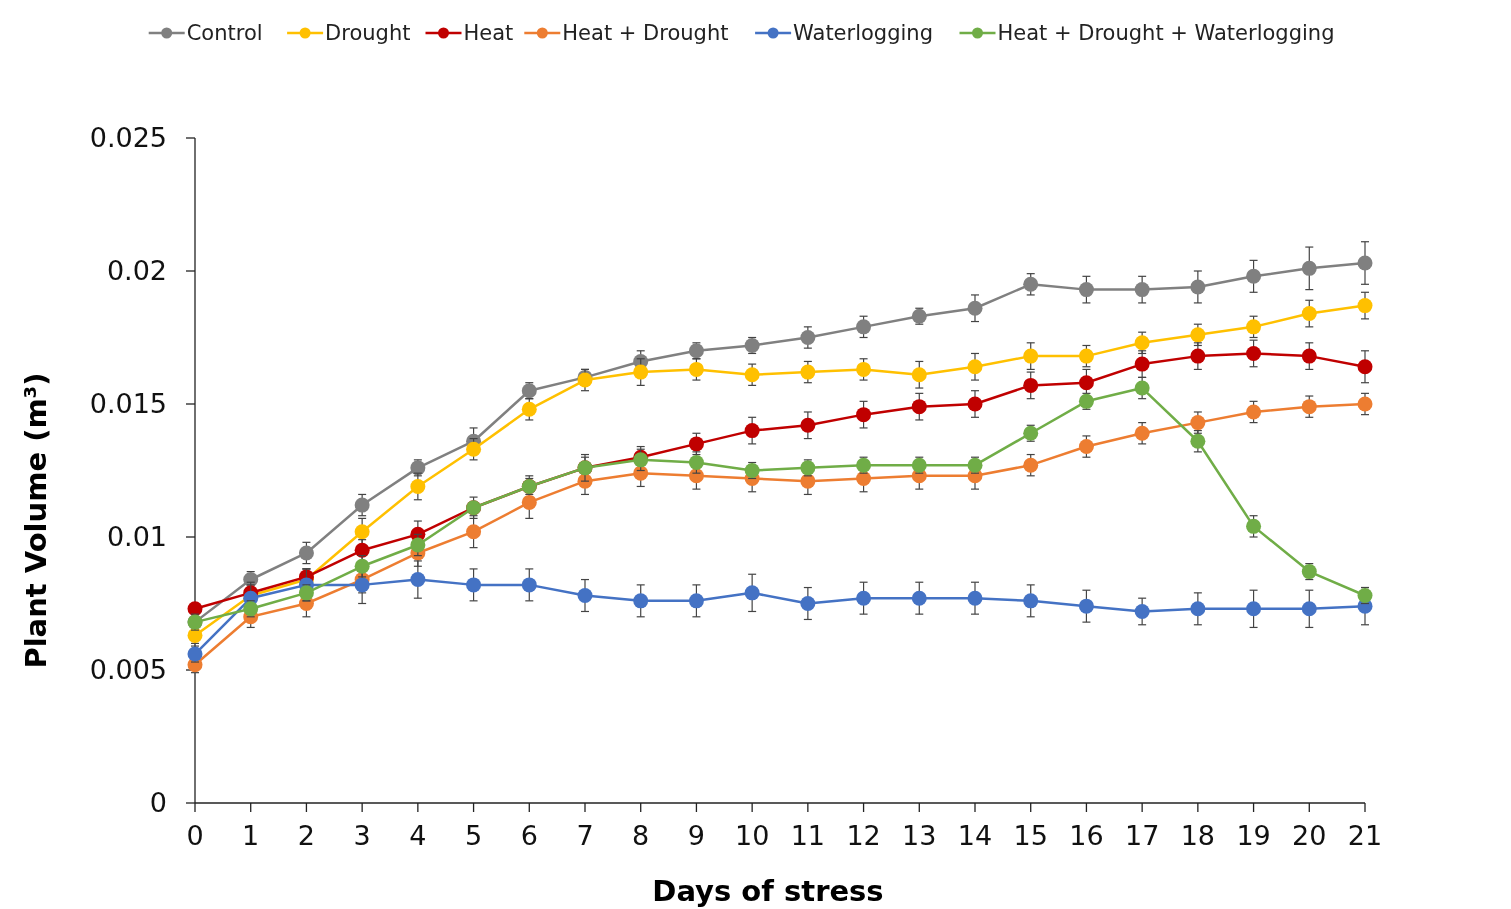 This screenshot has width=1511, height=909. I want to click on x-tick-label: 14, so click(975, 835).